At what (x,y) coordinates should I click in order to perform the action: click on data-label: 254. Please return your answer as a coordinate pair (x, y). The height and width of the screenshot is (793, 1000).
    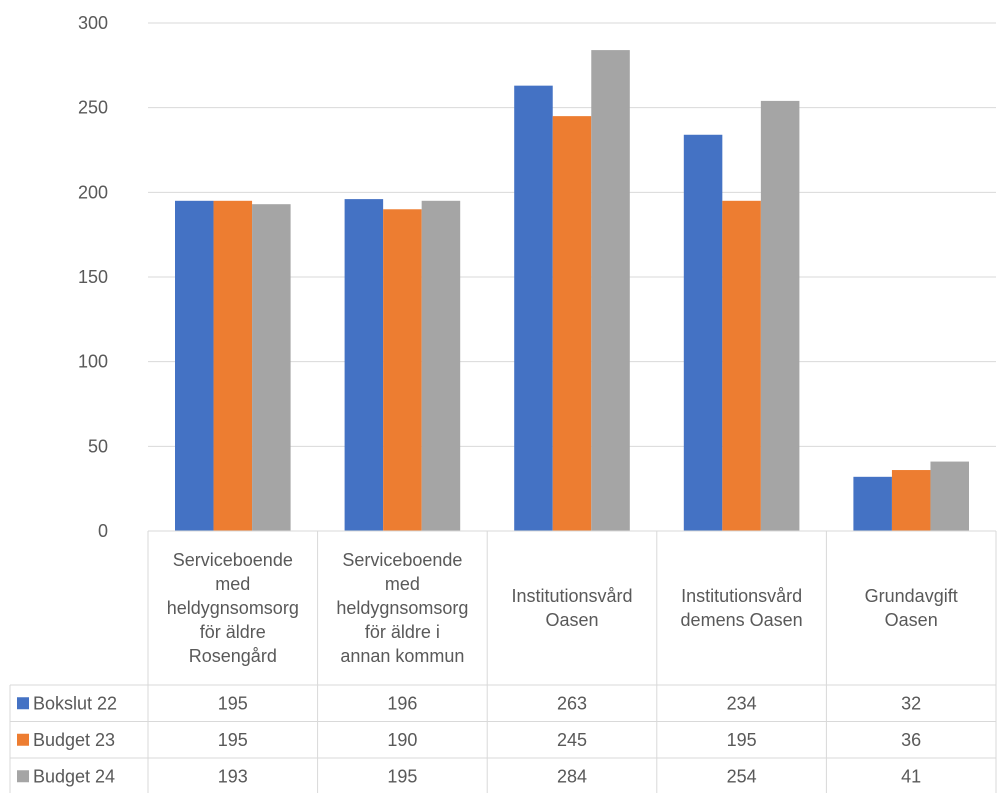
    Looking at the image, I should click on (742, 776).